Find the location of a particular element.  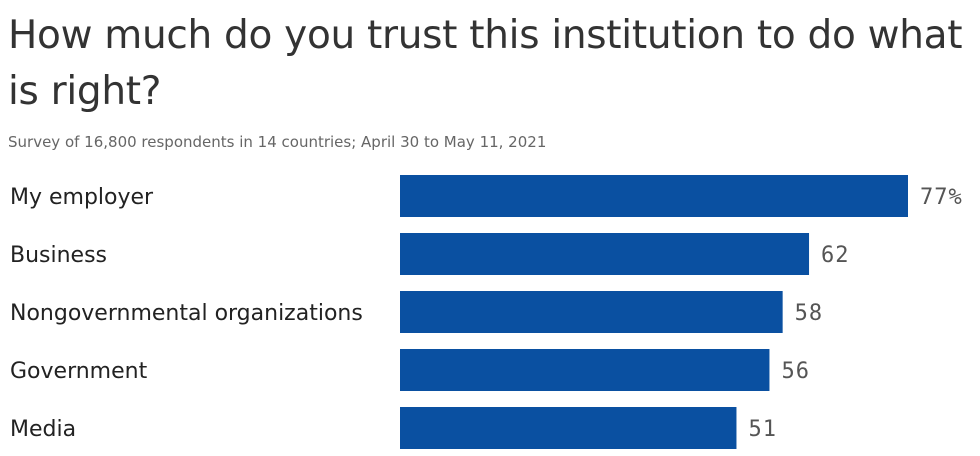

value-label-business: 62 is located at coordinates (835, 255).